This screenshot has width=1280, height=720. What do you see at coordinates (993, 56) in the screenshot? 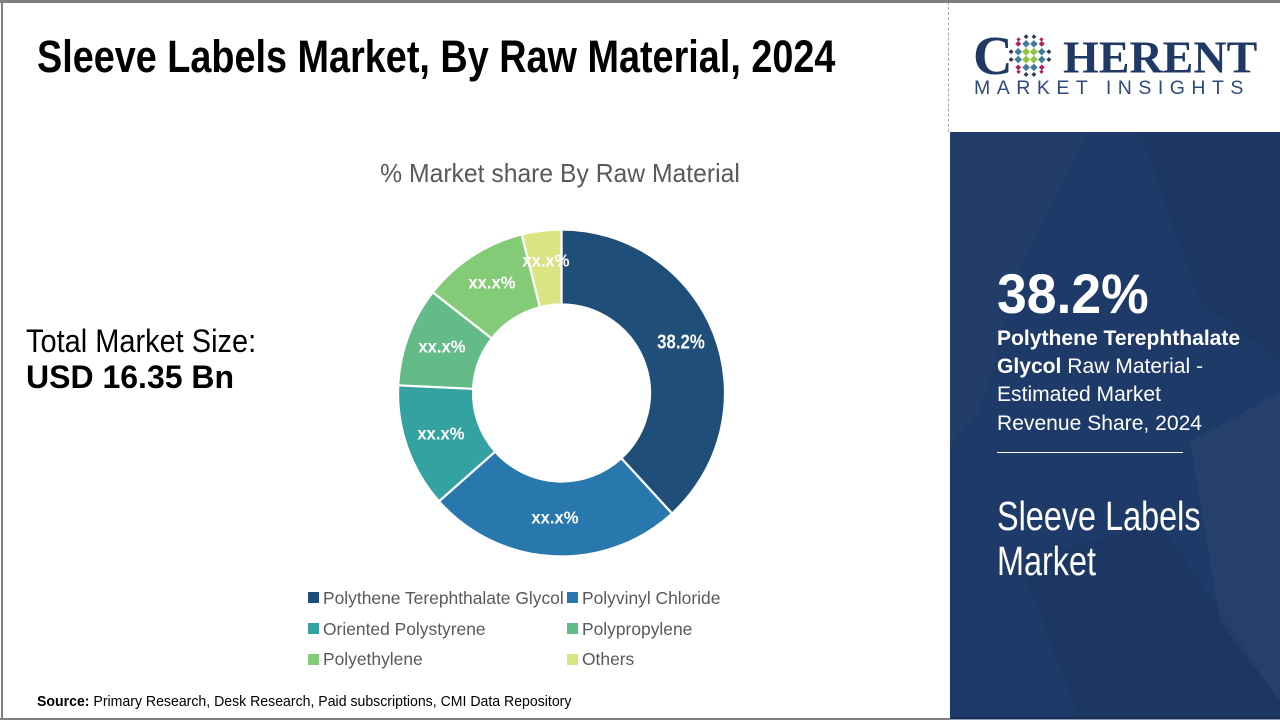
I see `svg-text: C` at bounding box center [993, 56].